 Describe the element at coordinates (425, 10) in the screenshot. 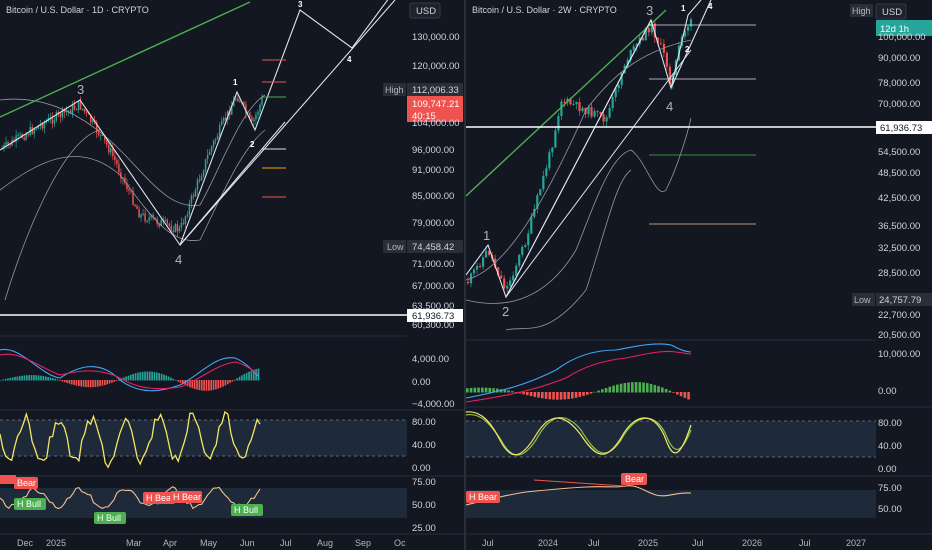

I see `left-currency-button` at that location.